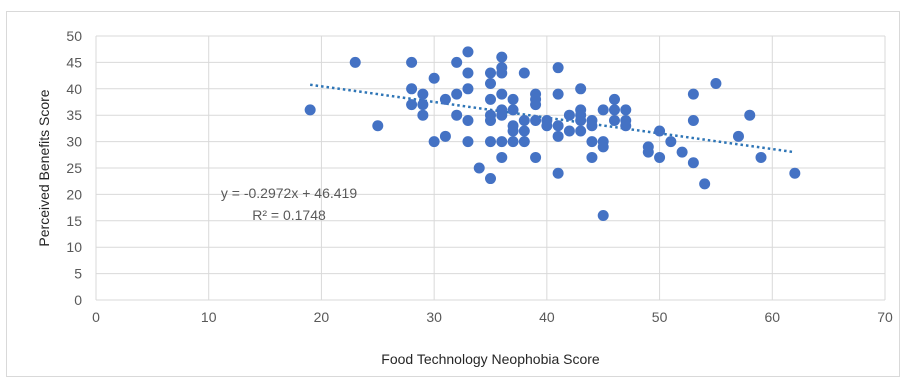 This screenshot has height=378, width=901. I want to click on y-tick-labels: 0 5 10 15 20 25 30 35 40 45 50, so click(74, 168).